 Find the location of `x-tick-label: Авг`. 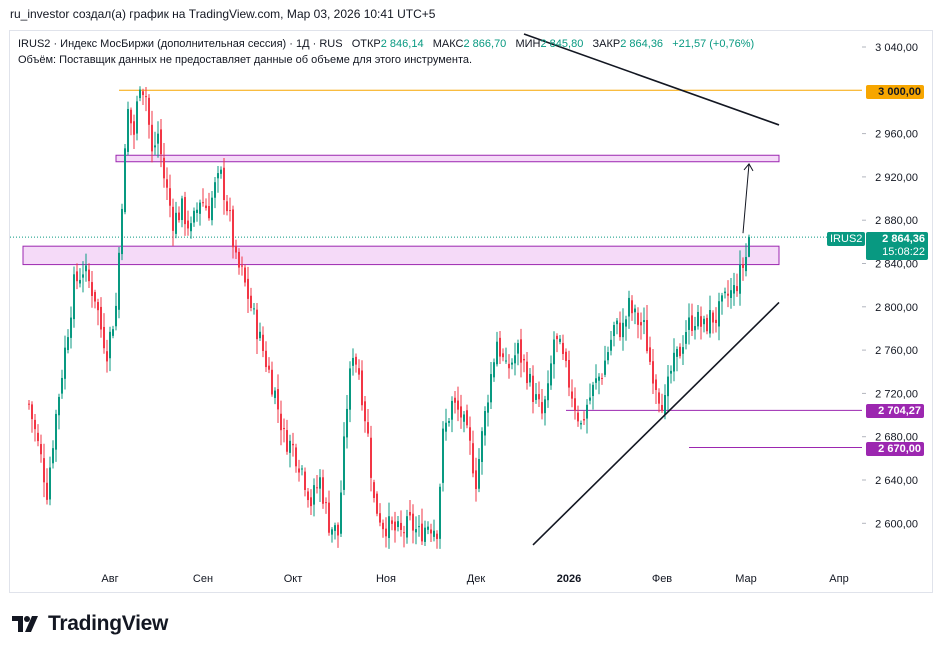

x-tick-label: Авг is located at coordinates (109, 579).